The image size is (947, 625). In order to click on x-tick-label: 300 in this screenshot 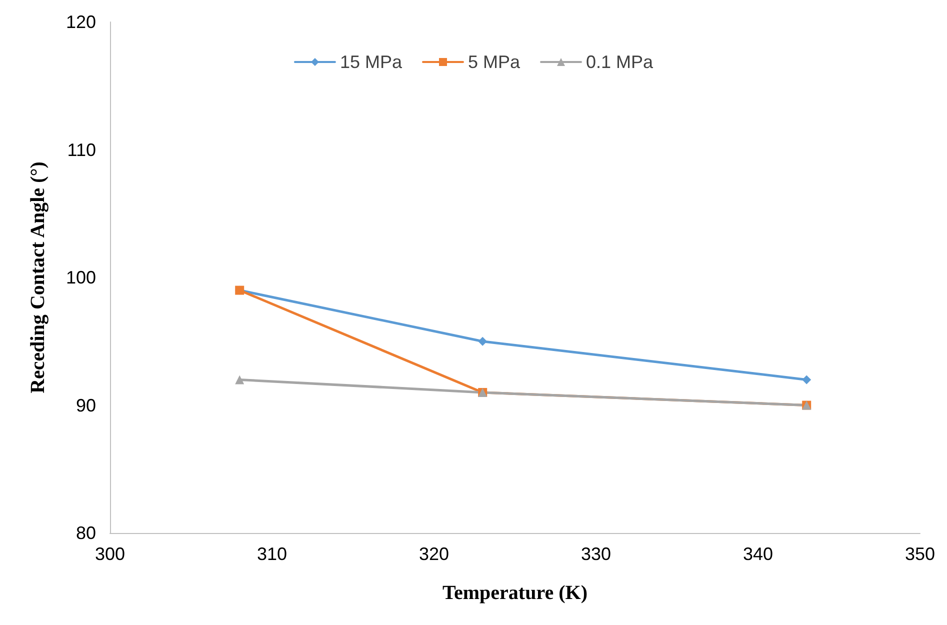, I will do `click(110, 554)`.